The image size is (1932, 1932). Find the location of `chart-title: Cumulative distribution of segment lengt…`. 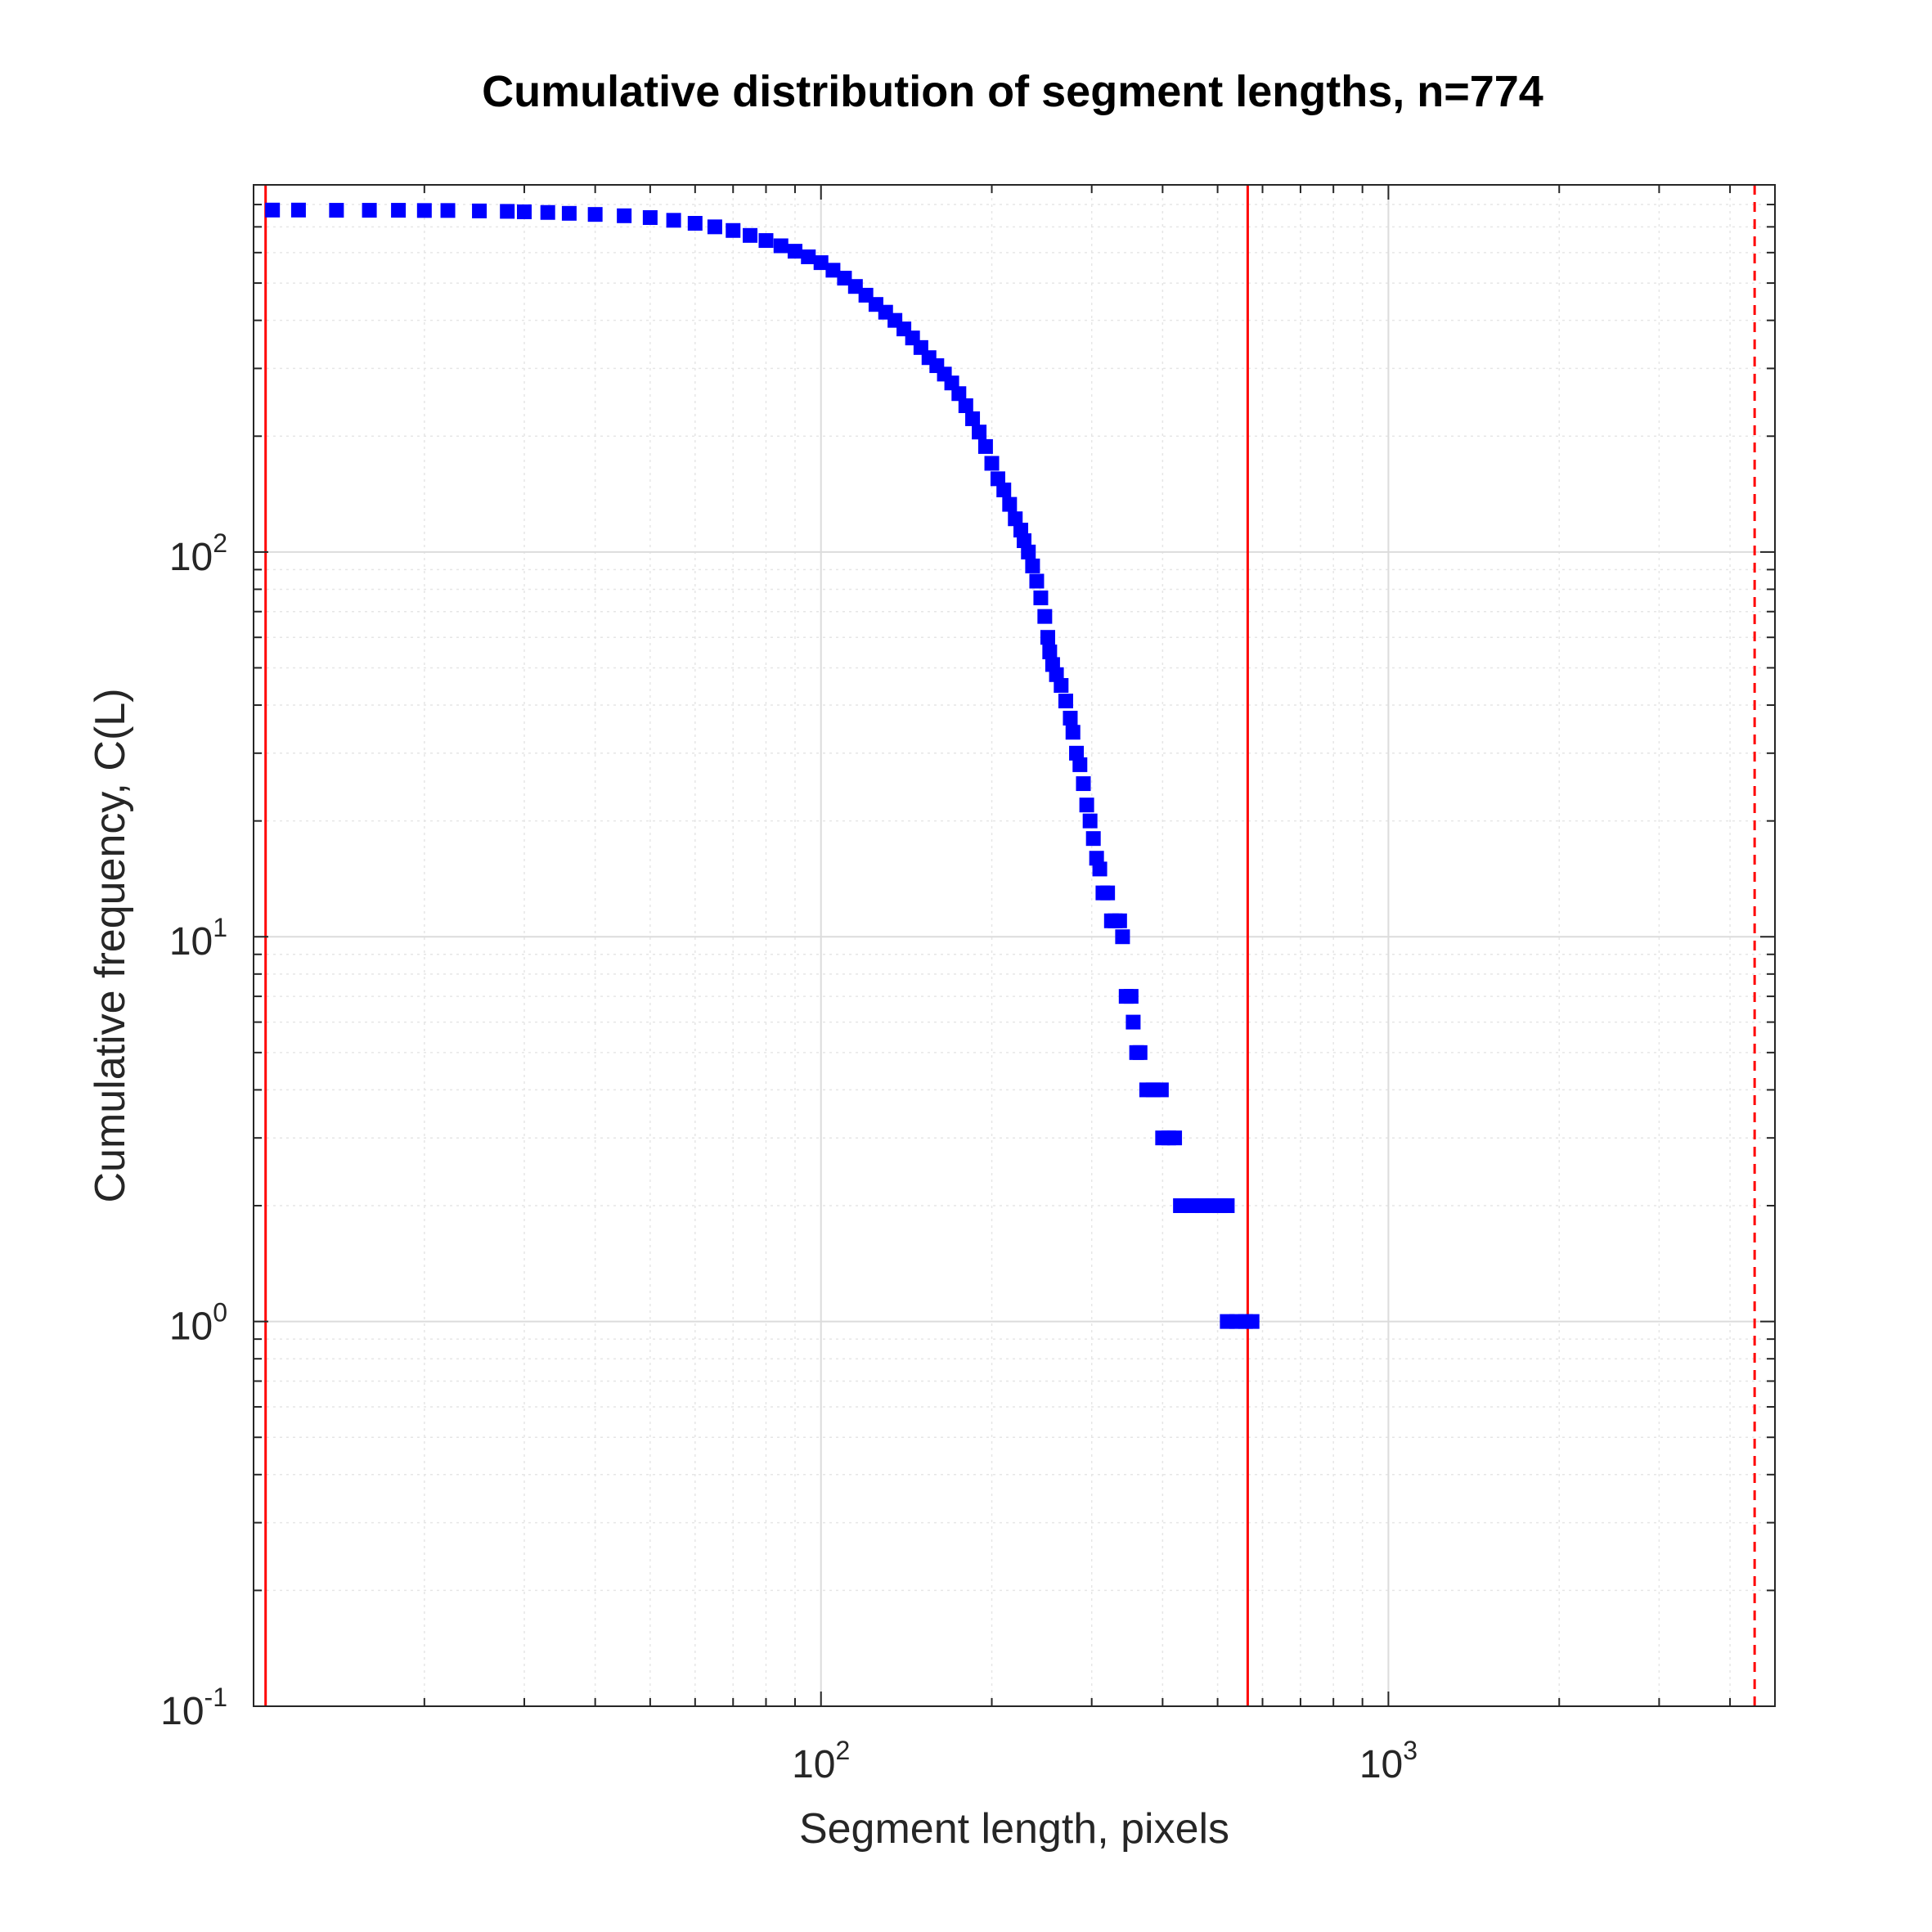

chart-title: Cumulative distribution of segment lengt… is located at coordinates (1013, 92).